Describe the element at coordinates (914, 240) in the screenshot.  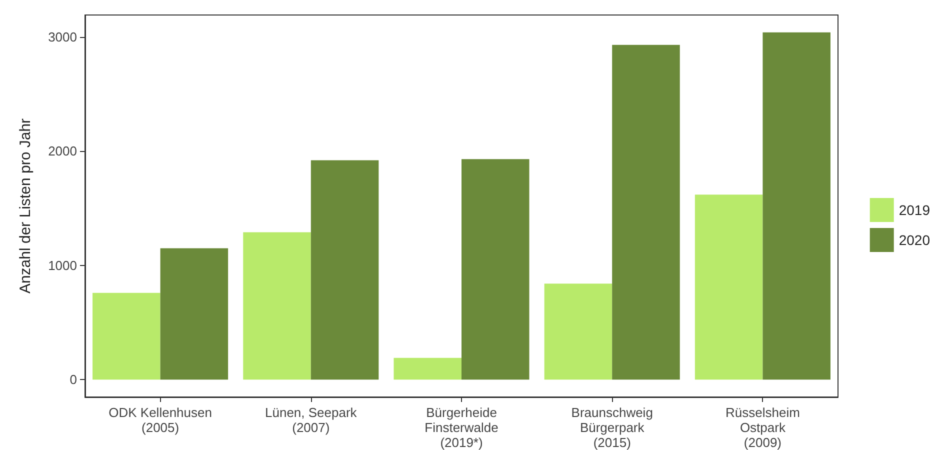
I see `legend-label: 2020` at that location.